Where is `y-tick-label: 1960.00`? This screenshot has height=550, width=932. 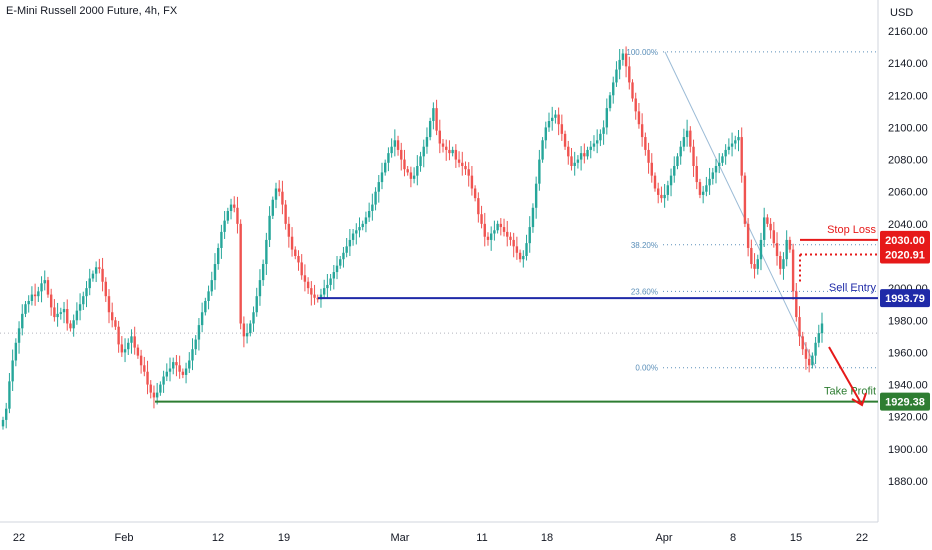
y-tick-label: 1960.00 is located at coordinates (908, 353).